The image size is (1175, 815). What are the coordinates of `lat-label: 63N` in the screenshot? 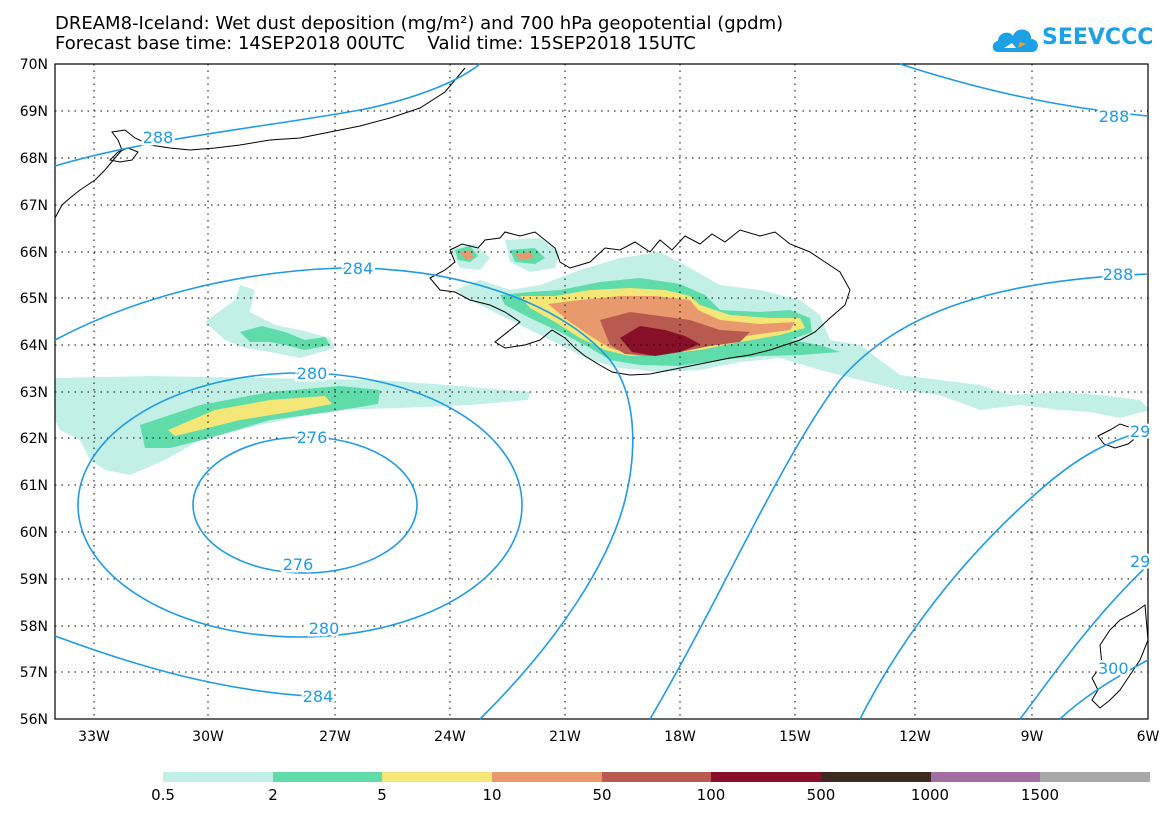 It's located at (34, 393).